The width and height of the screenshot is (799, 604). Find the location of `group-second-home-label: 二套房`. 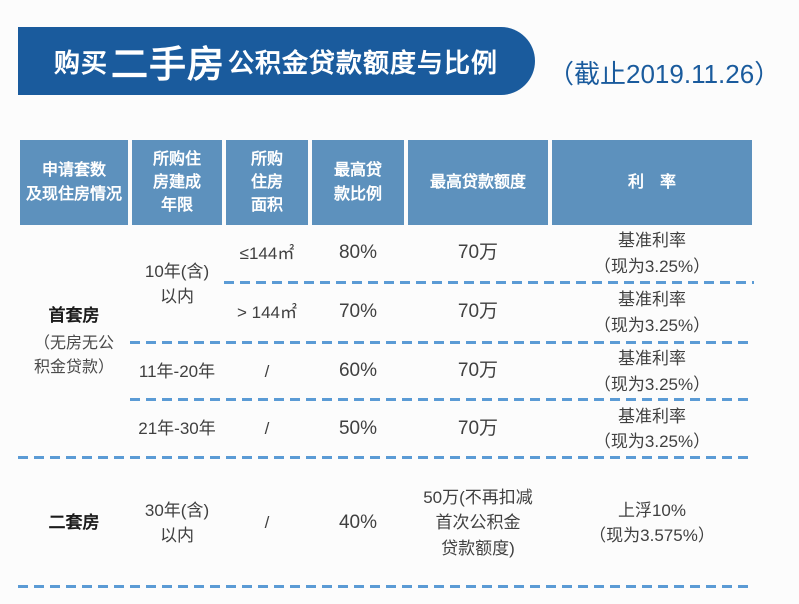

group-second-home-label: 二套房 is located at coordinates (74, 523).